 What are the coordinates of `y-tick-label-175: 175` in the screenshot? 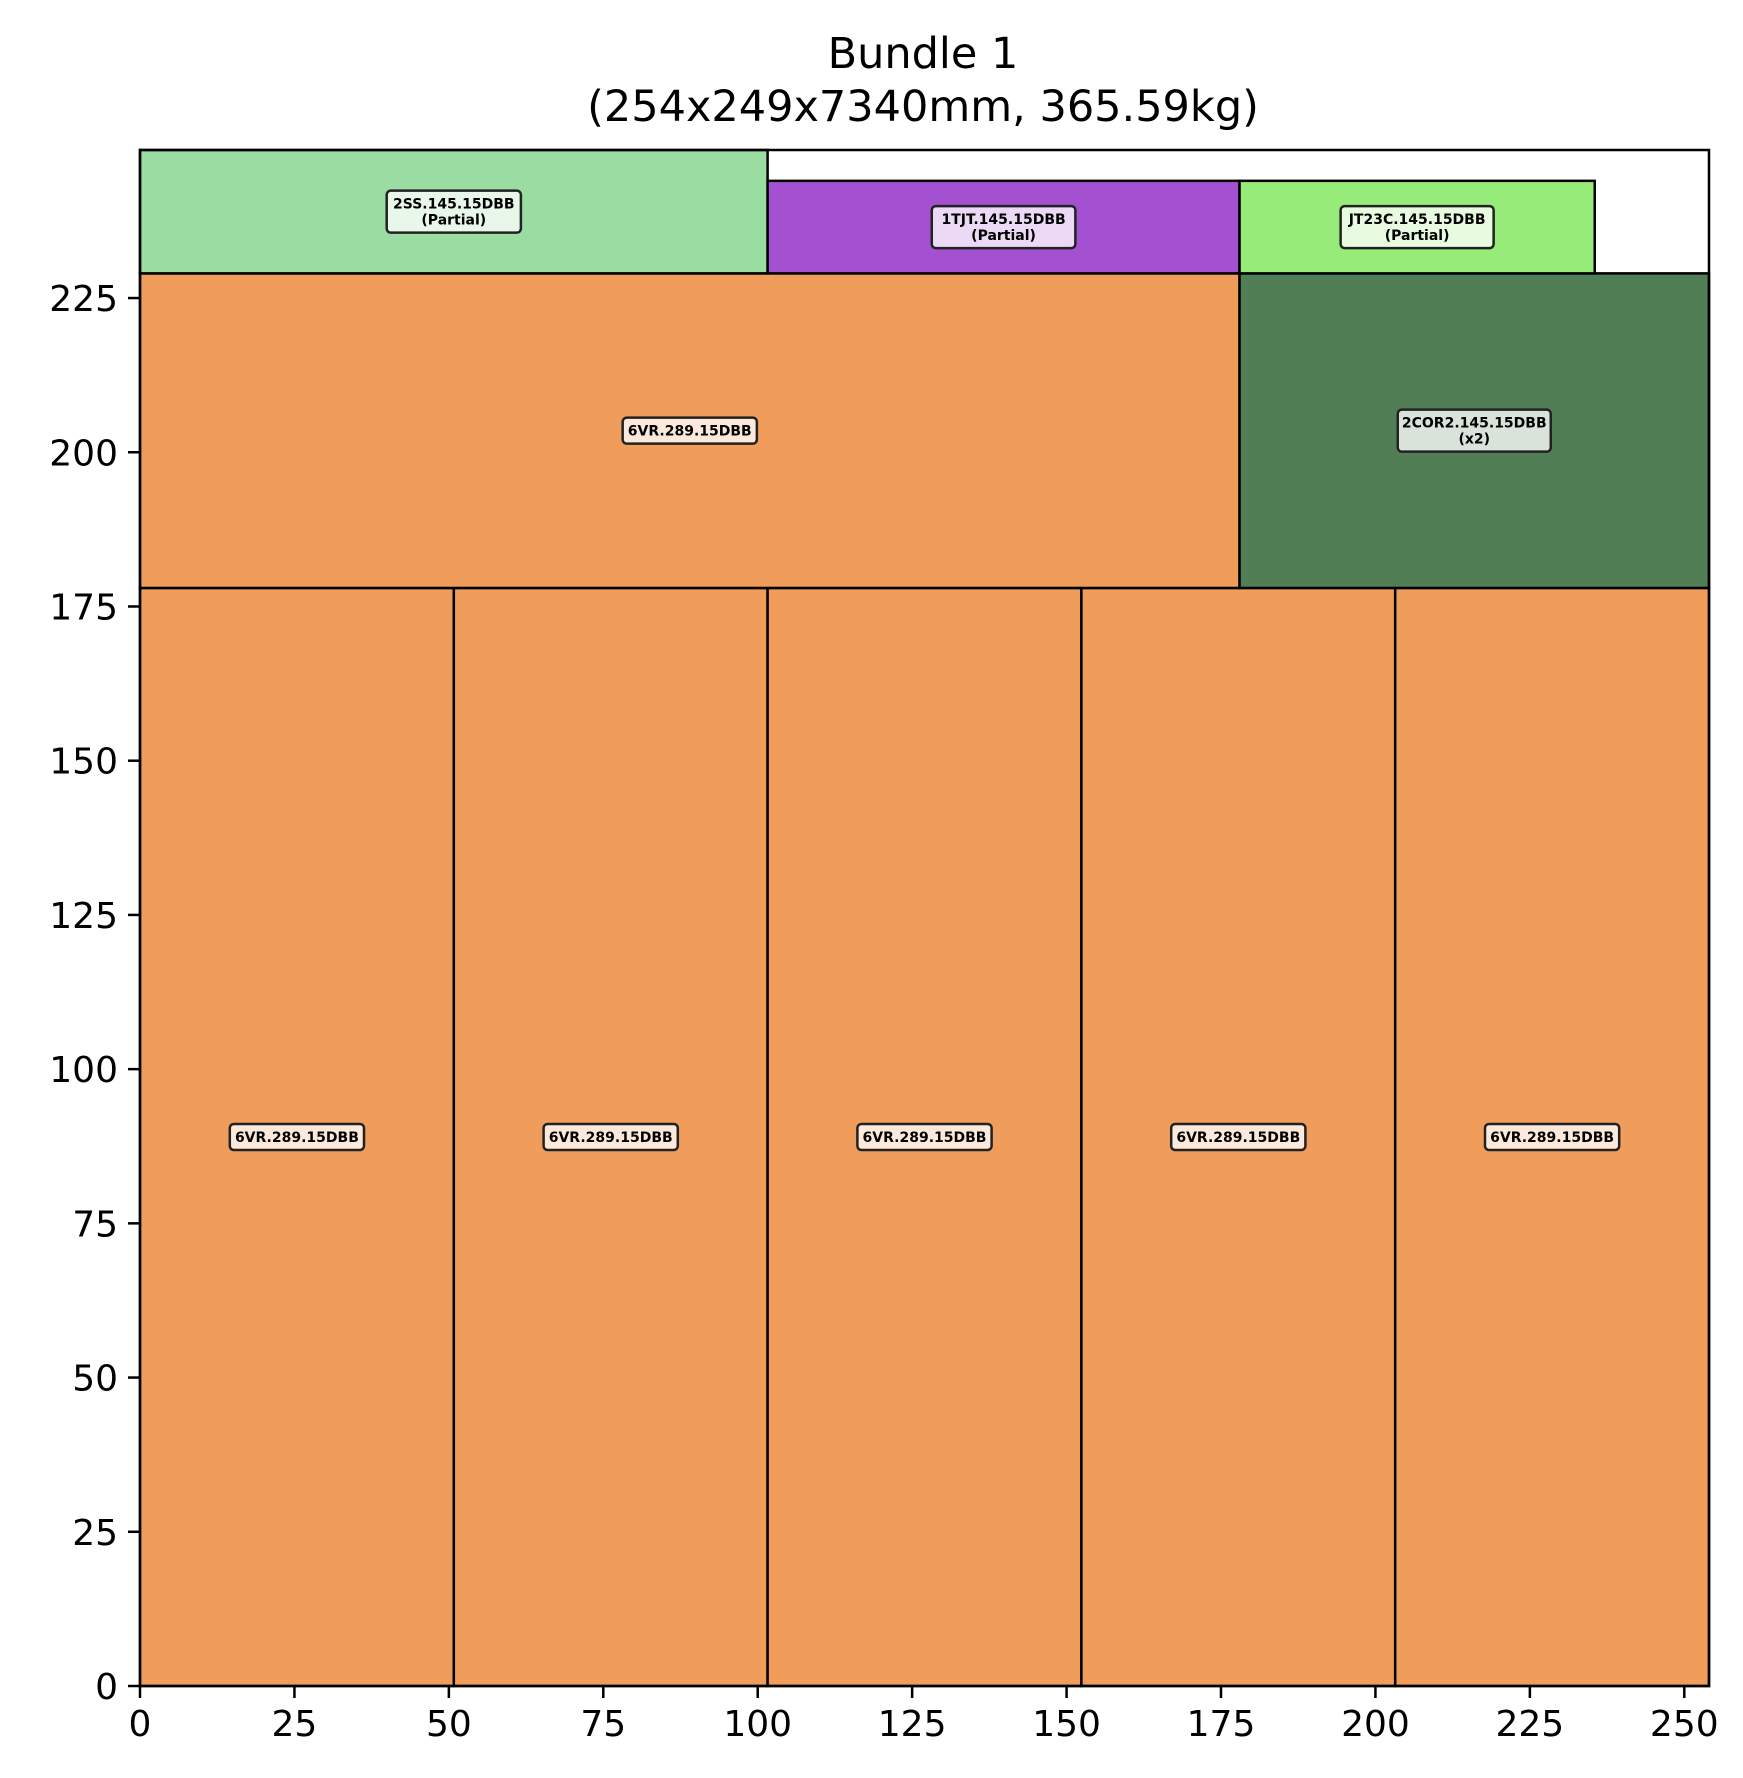 It's located at (83, 607).